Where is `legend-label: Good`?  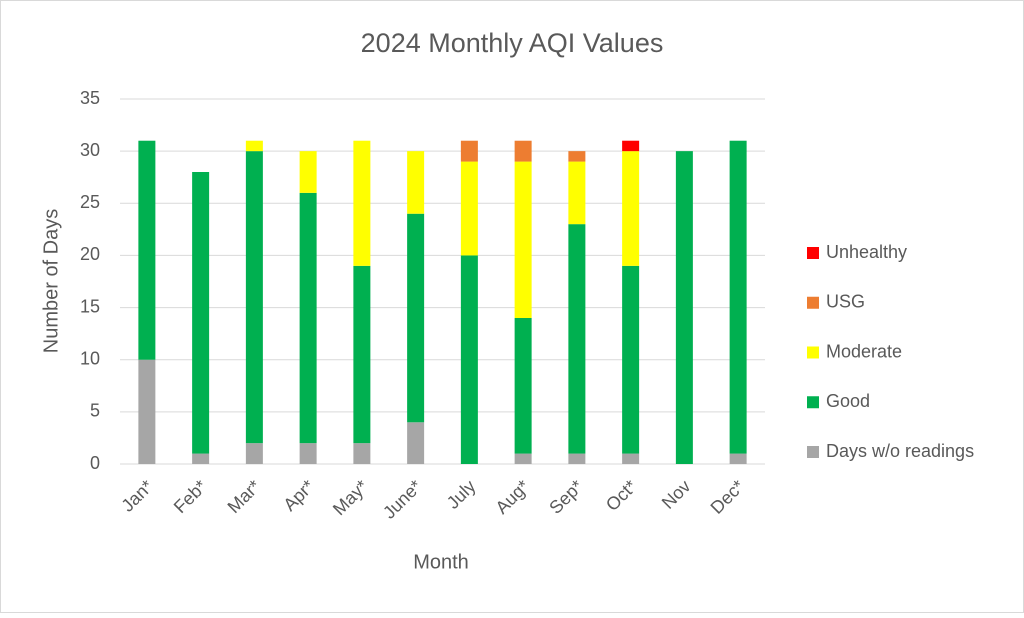 legend-label: Good is located at coordinates (848, 401).